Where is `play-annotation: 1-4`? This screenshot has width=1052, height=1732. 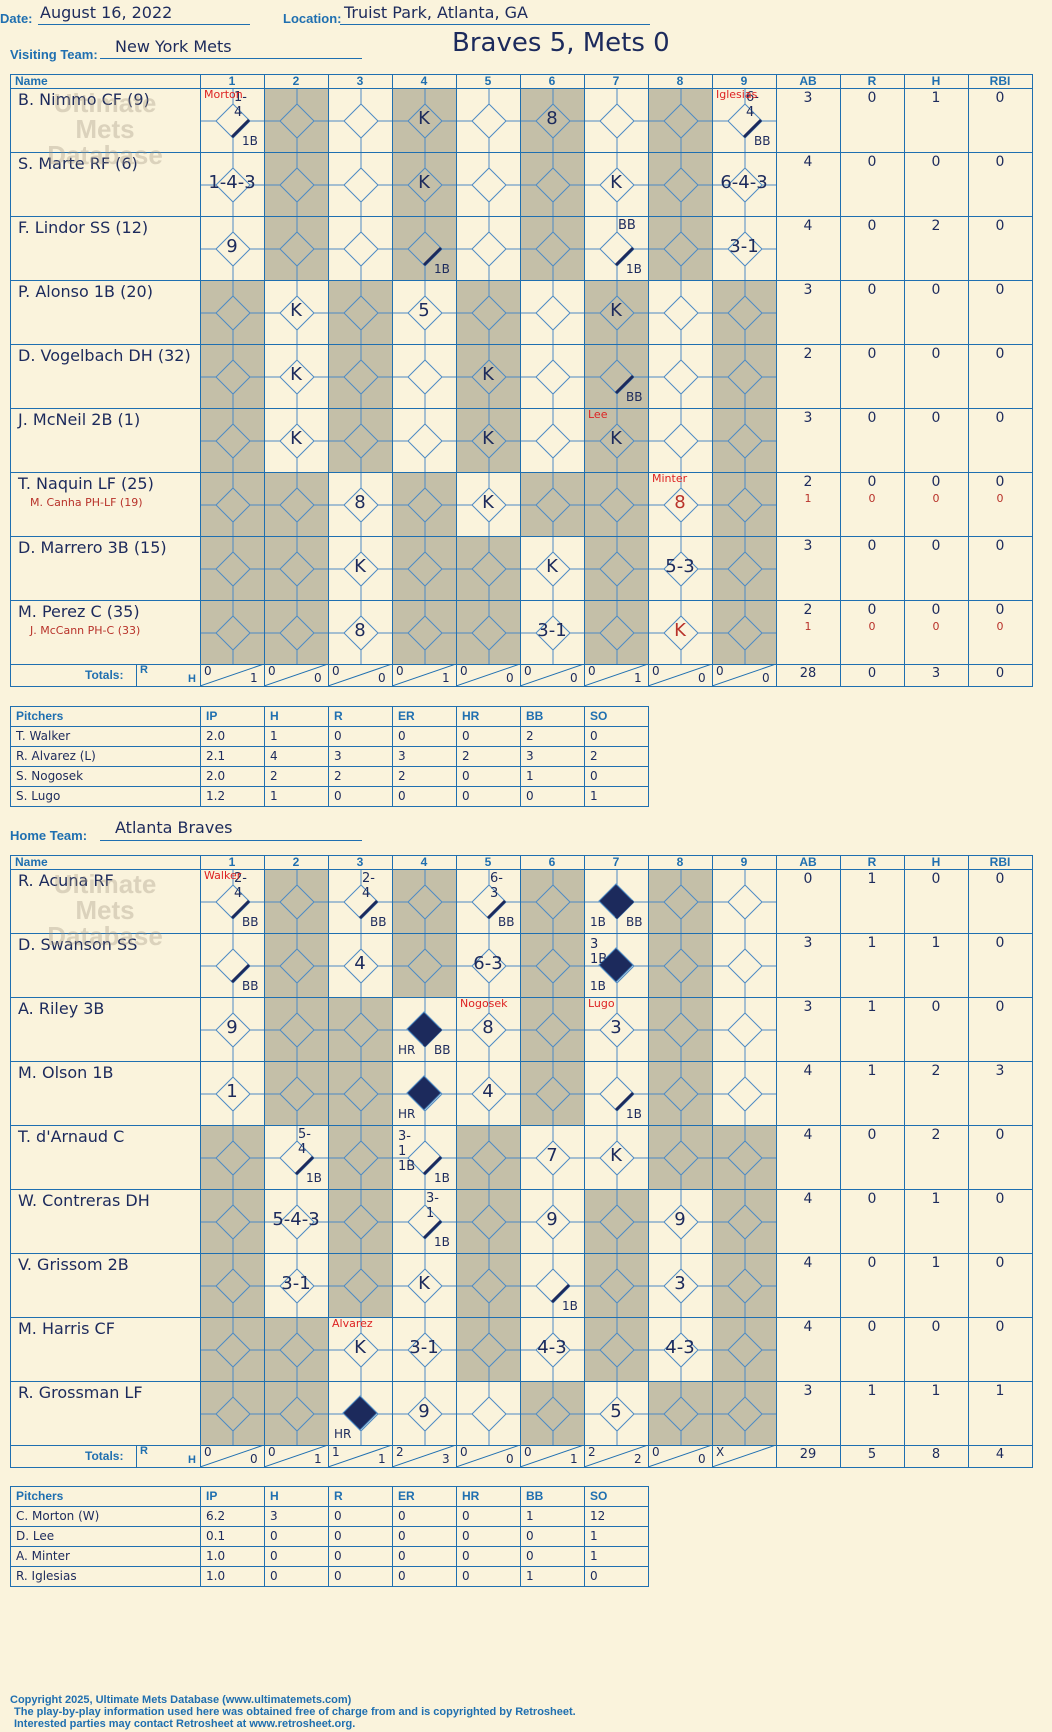
play-annotation: 1-4 is located at coordinates (240, 105).